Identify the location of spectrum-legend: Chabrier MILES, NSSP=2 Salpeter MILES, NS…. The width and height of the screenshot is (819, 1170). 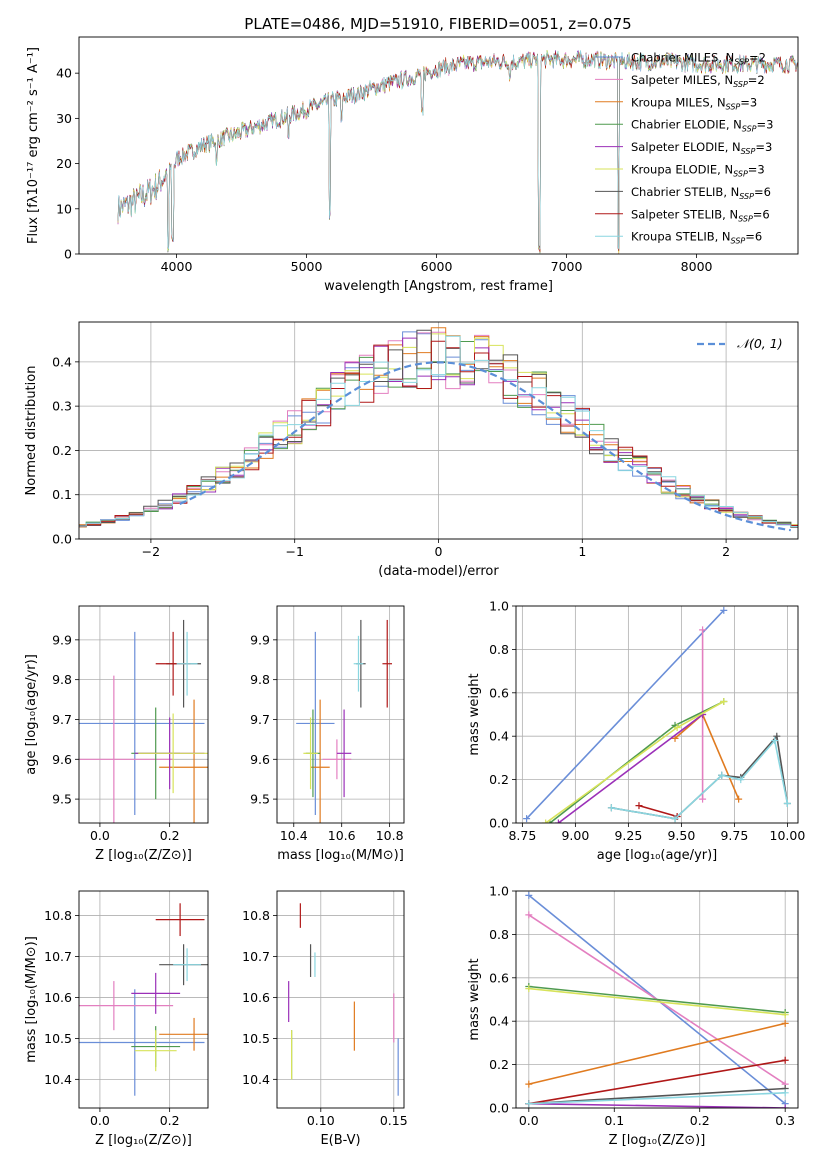
(684, 148).